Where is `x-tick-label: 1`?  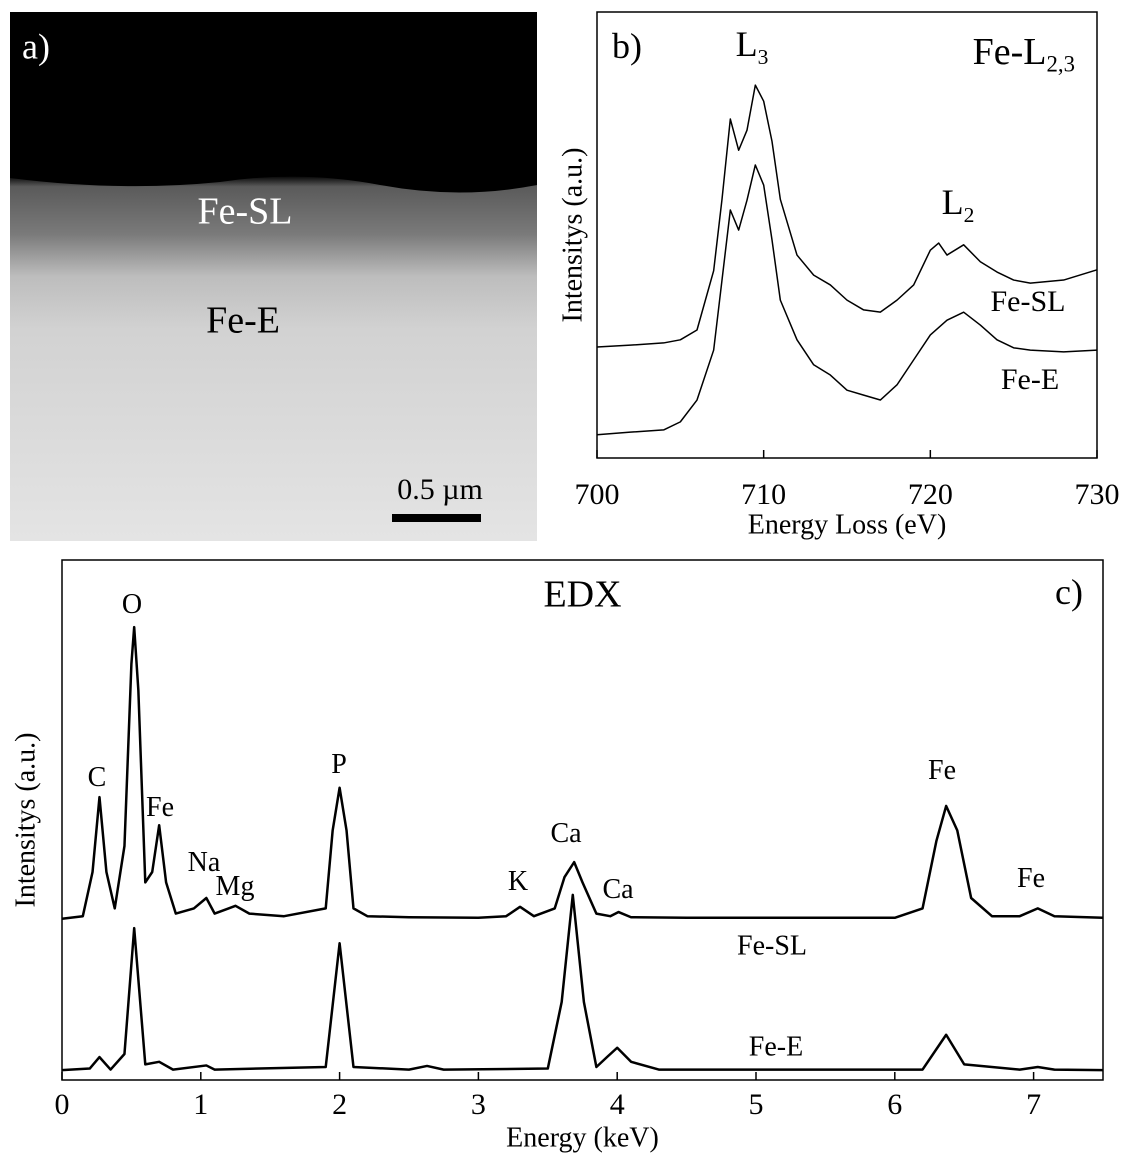
x-tick-label: 1 is located at coordinates (200, 1104).